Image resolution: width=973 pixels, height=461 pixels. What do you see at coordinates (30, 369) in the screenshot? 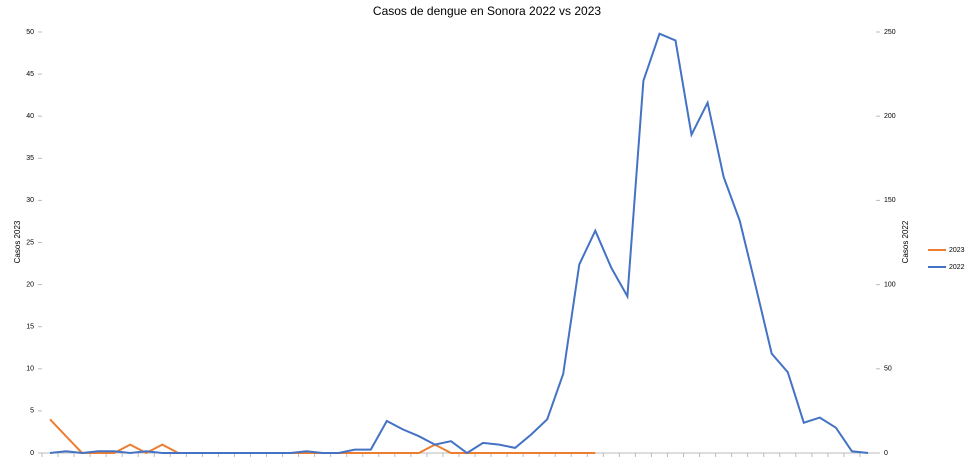
I see `y-tick-label: 10` at bounding box center [30, 369].